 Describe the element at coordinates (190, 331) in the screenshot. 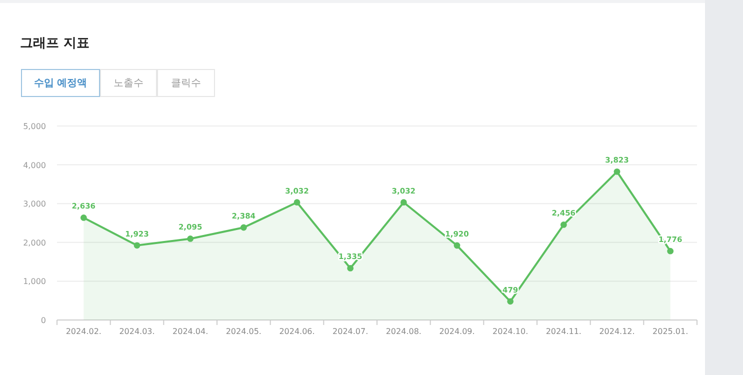

I see `x-tick-label: 2024.04.` at that location.